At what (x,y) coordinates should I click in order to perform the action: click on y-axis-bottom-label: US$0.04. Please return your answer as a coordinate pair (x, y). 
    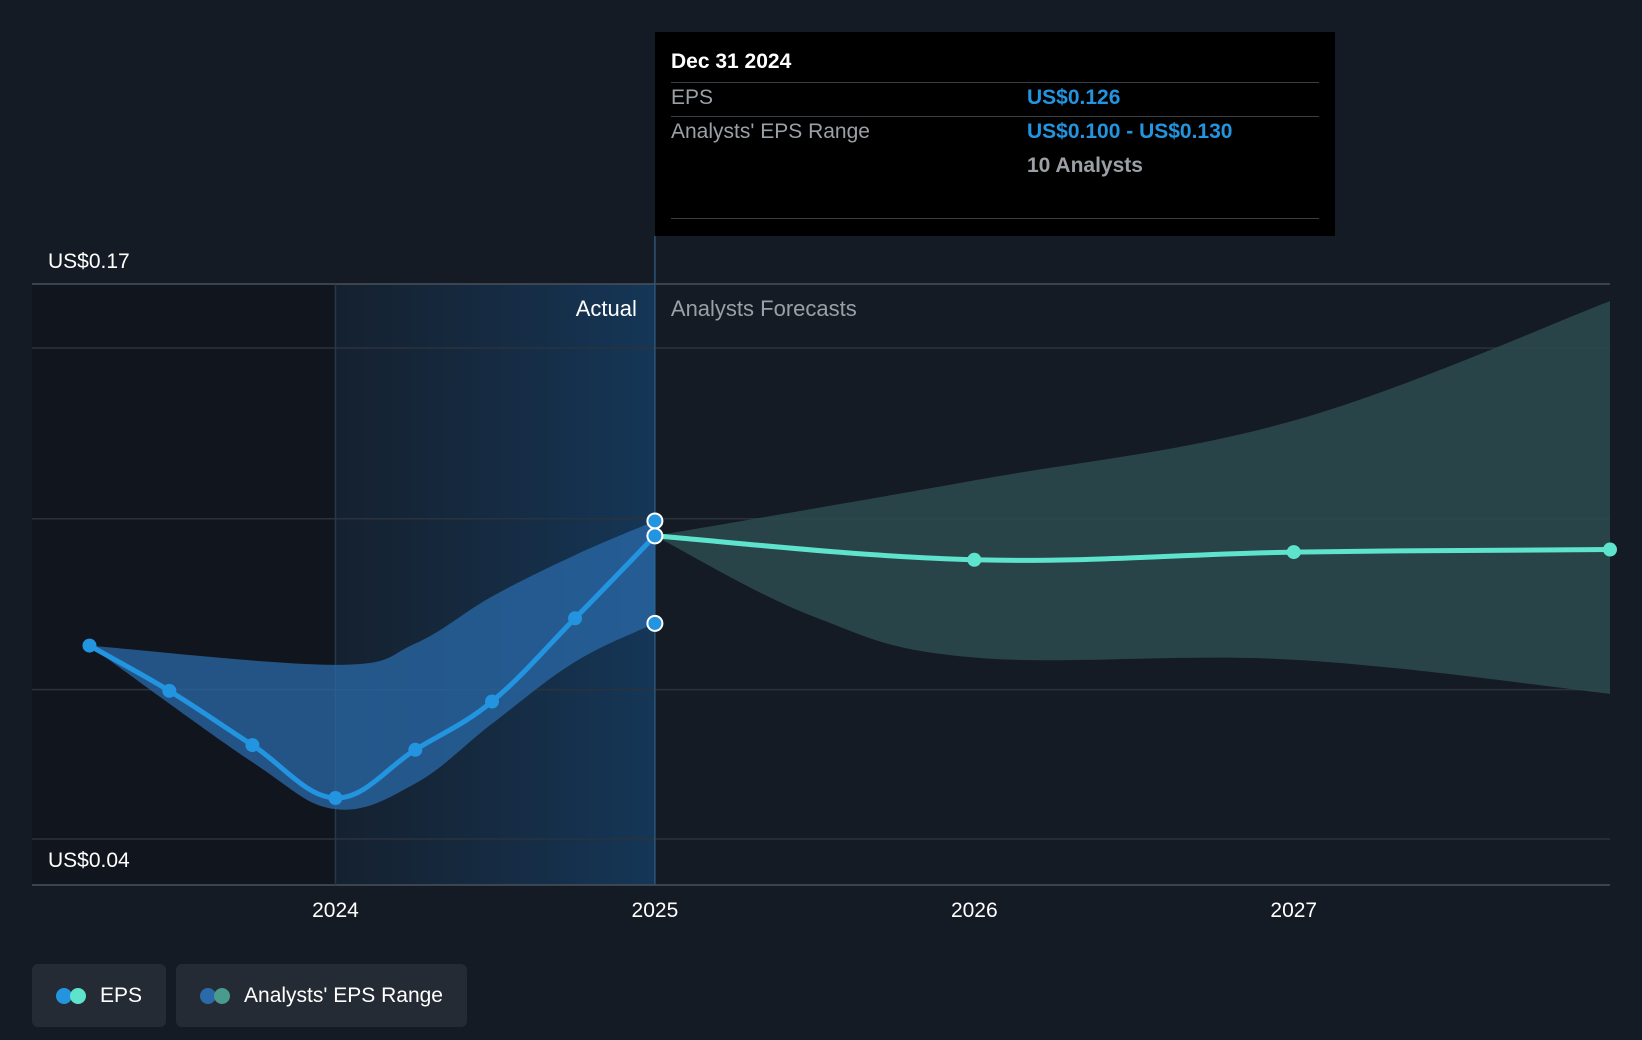
    Looking at the image, I should click on (89, 860).